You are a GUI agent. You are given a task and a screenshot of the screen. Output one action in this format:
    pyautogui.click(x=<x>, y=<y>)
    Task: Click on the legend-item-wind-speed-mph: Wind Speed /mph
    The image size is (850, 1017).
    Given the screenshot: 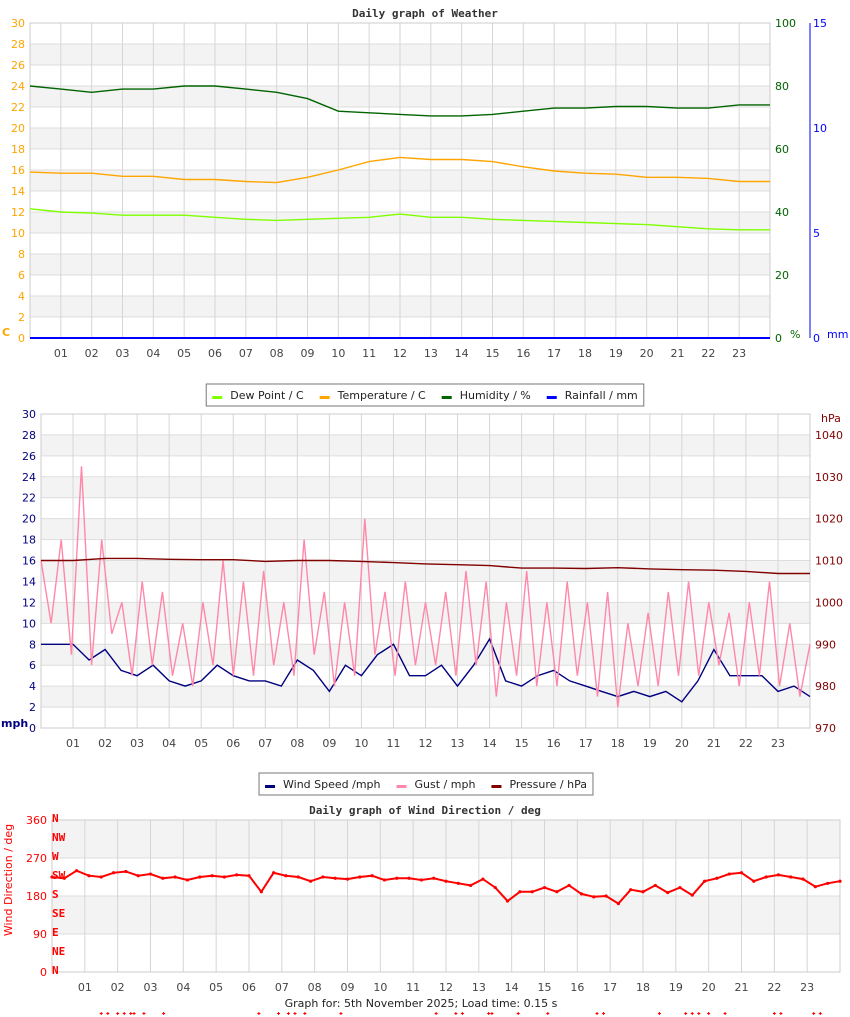 What is the action you would take?
    pyautogui.click(x=332, y=784)
    